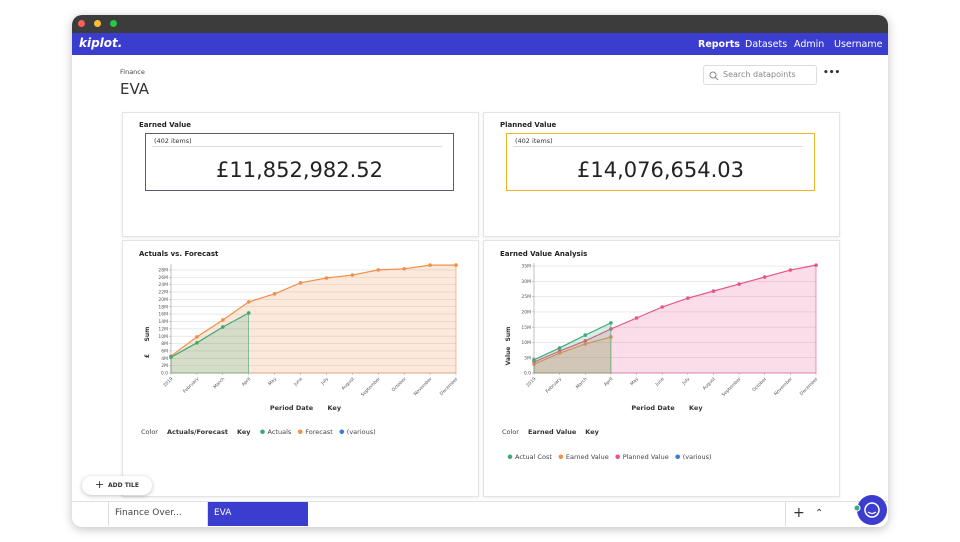 The image size is (960, 542). Describe the element at coordinates (809, 44) in the screenshot. I see `nav-link: Admin` at that location.